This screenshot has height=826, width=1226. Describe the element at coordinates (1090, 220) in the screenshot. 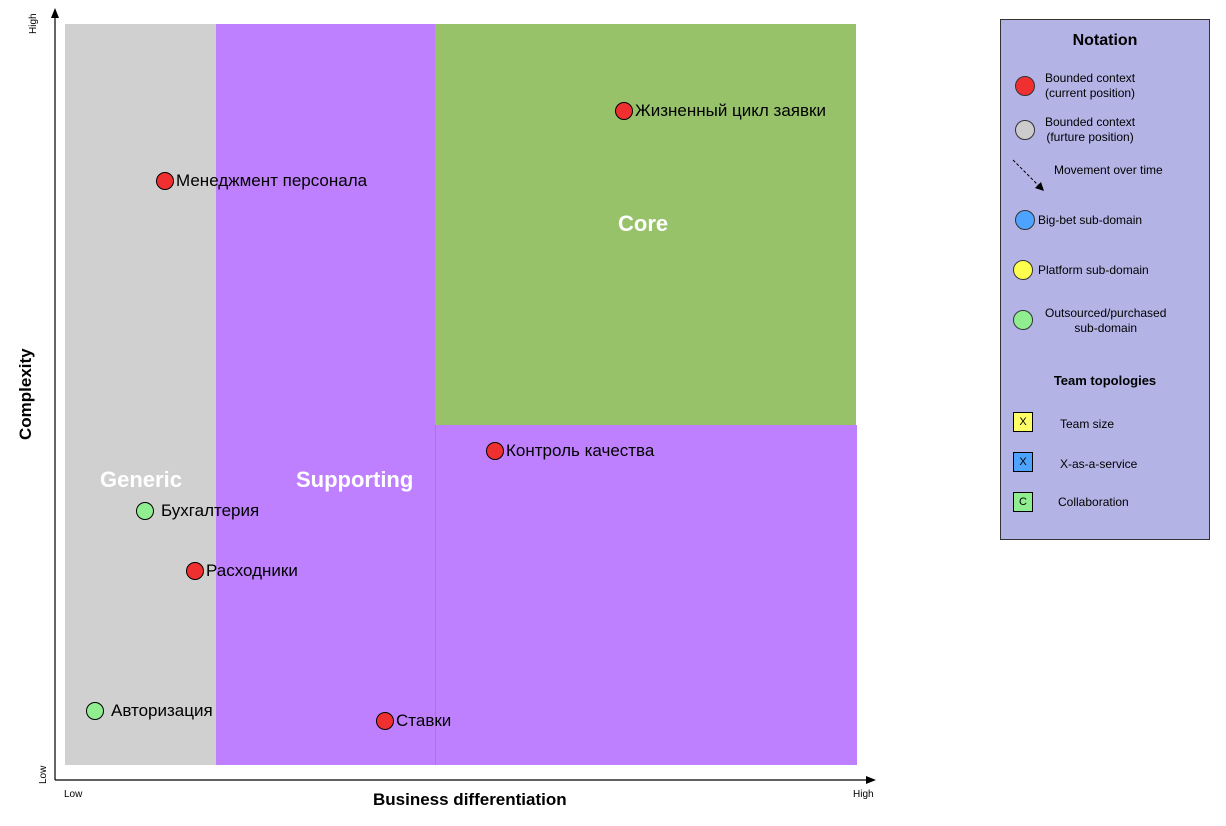

I see `legend-big-bet: Big-bet sub-domain` at that location.